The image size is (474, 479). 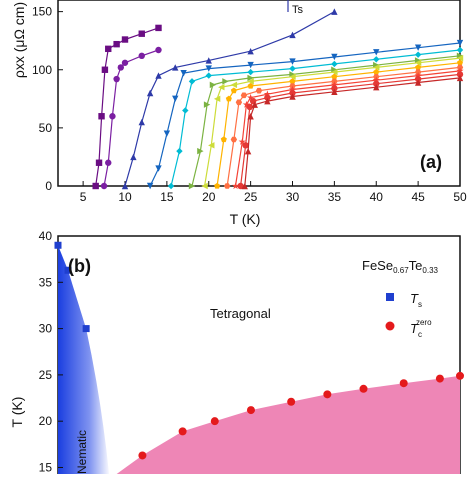 I want to click on panel-a-y-title: ρxx (μΩ cm), so click(x=19, y=40).